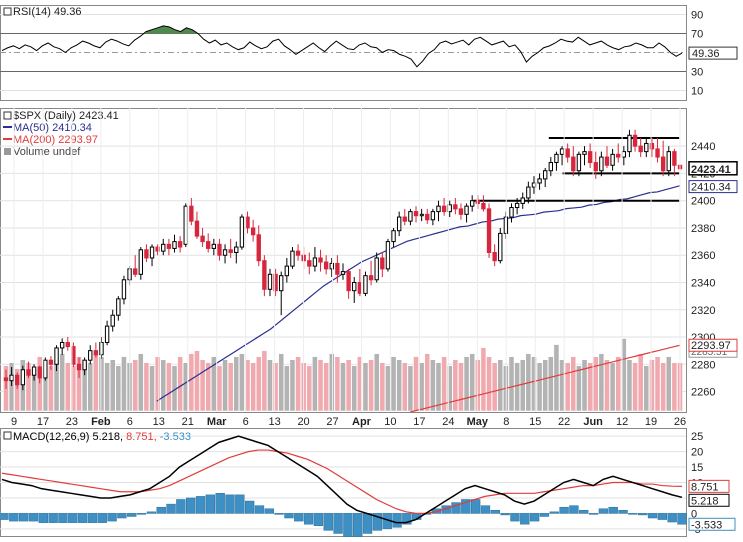  I want to click on macd-signal-tag-box, so click(709, 486).